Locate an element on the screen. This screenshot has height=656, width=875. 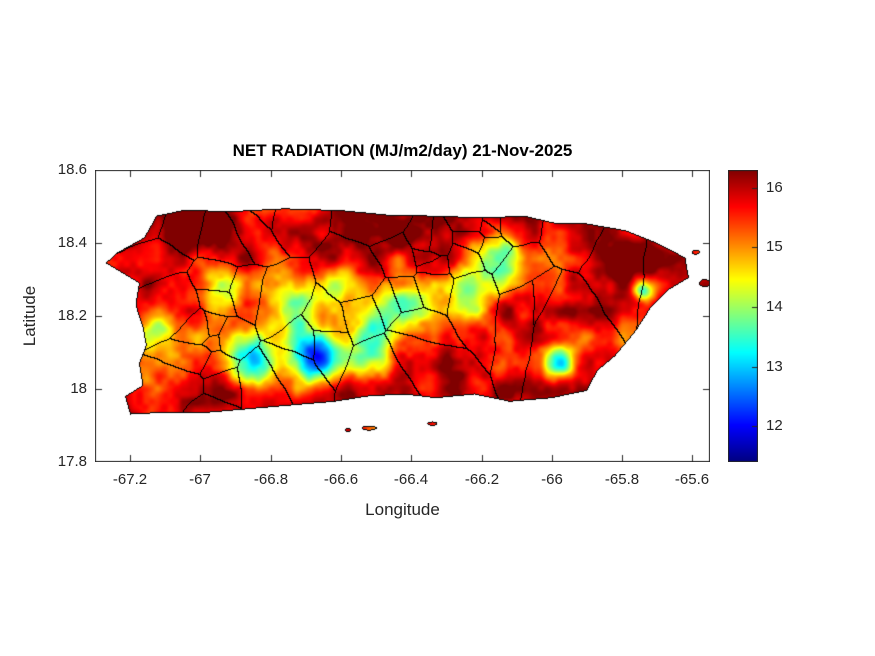
x-tick-label: -65.6 is located at coordinates (692, 479).